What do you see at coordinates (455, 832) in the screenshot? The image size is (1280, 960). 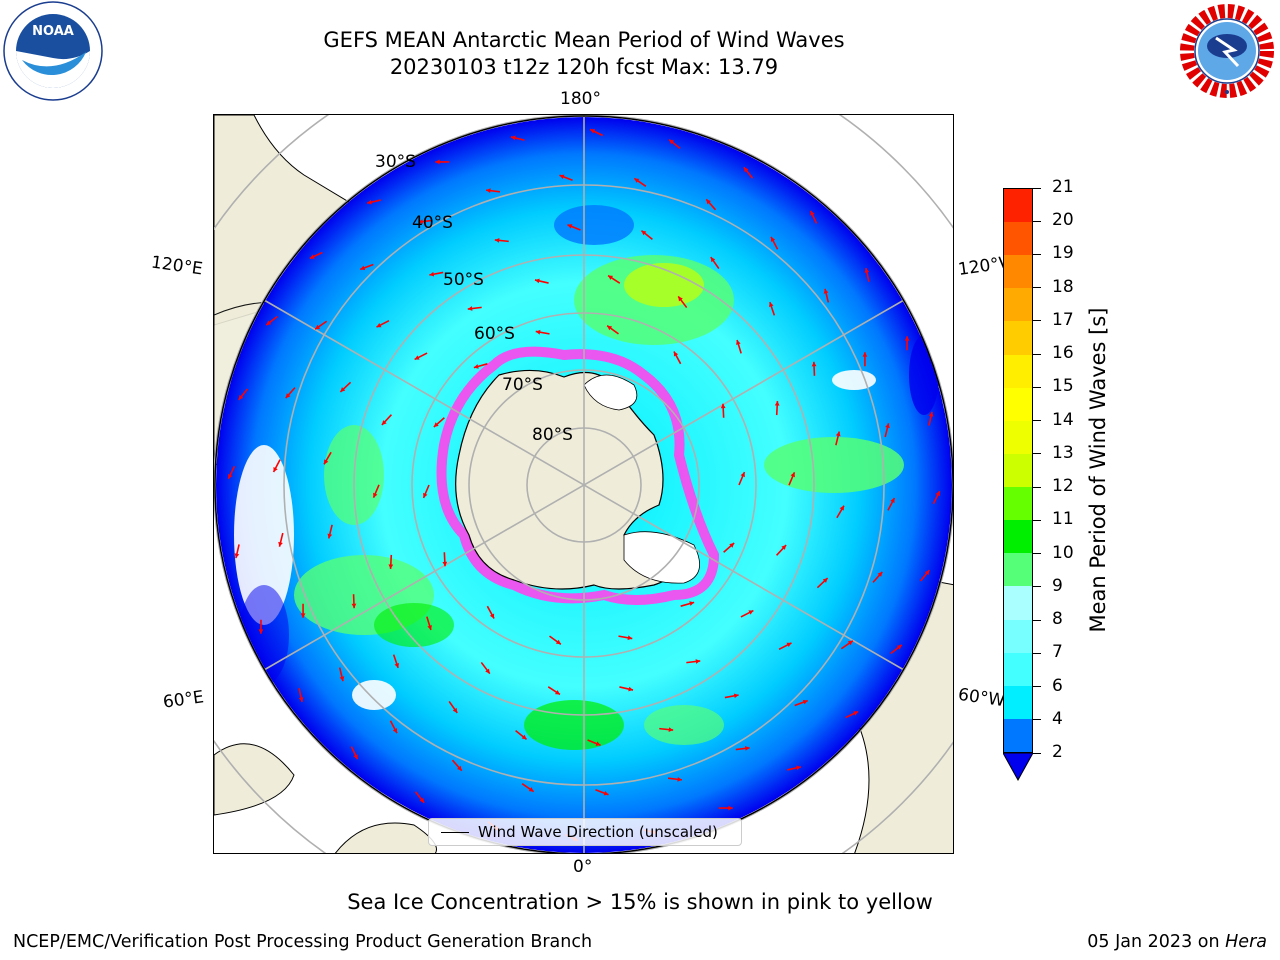 I see `legend-line-swatch` at bounding box center [455, 832].